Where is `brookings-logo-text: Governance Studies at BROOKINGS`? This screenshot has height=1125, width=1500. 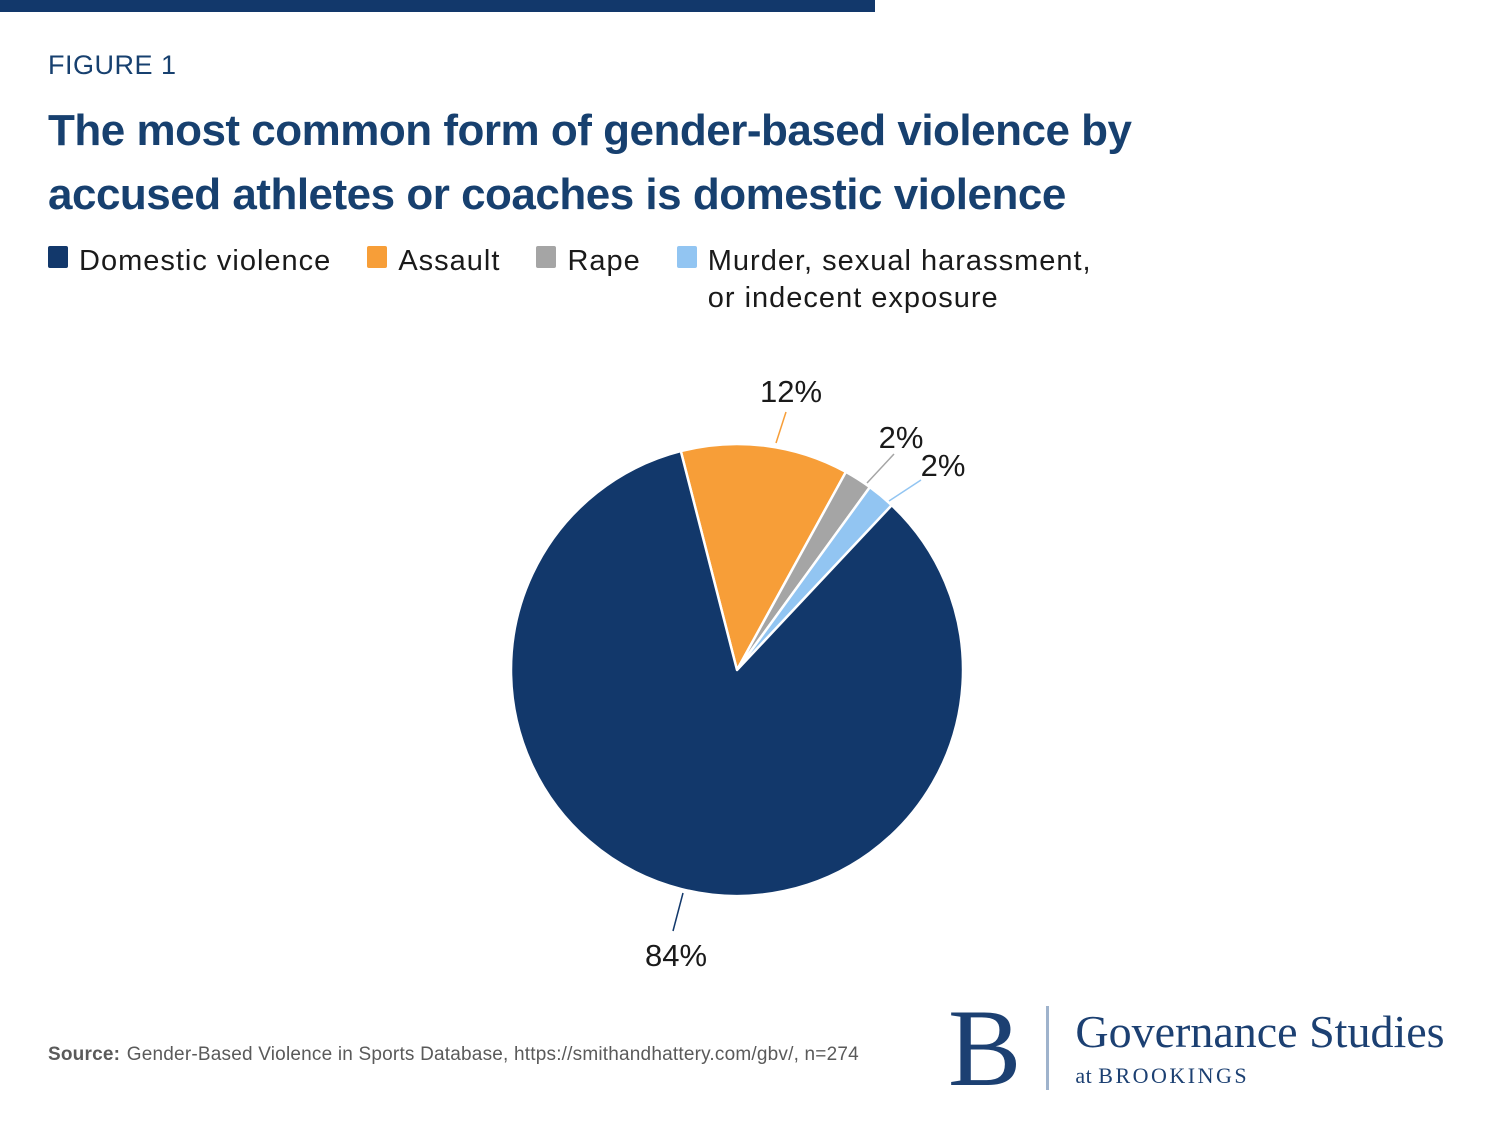 brookings-logo-text: Governance Studies at BROOKINGS is located at coordinates (1260, 1047).